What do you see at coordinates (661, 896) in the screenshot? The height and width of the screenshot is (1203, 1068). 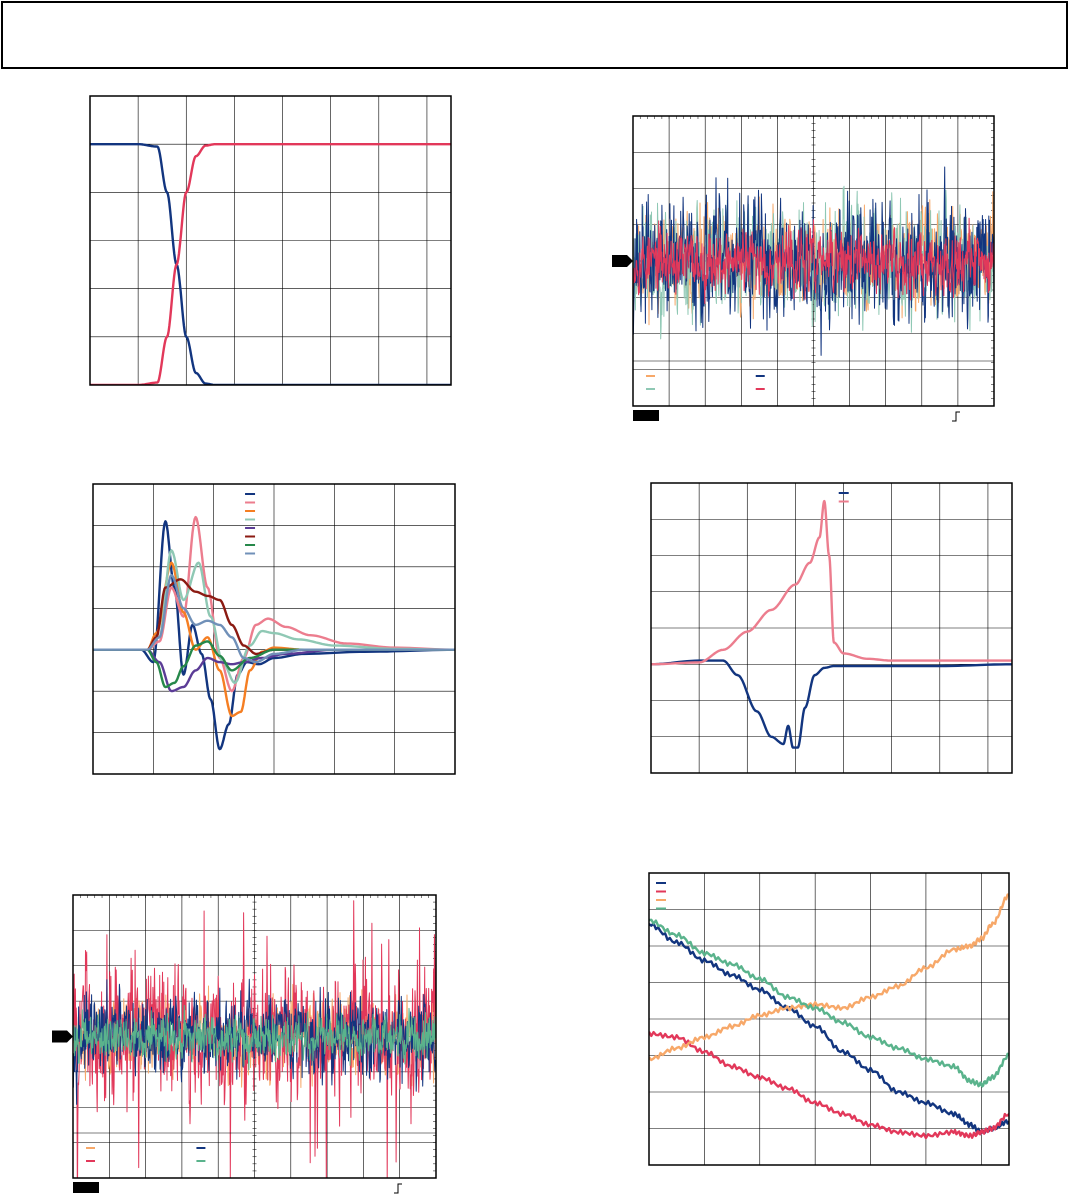 I see `chart6-legend` at bounding box center [661, 896].